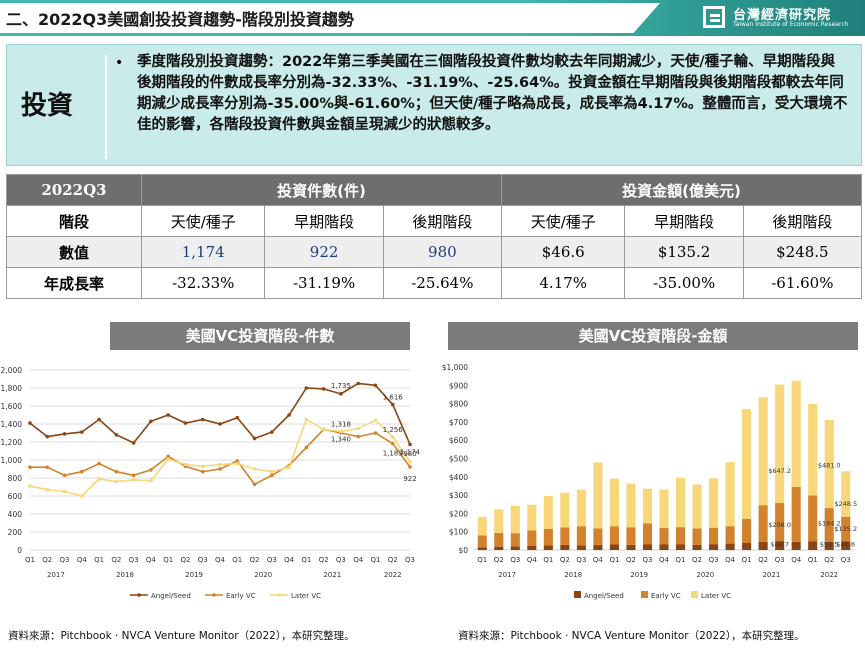 Image resolution: width=865 pixels, height=649 pixels. I want to click on data-label: 1,183, so click(393, 454).